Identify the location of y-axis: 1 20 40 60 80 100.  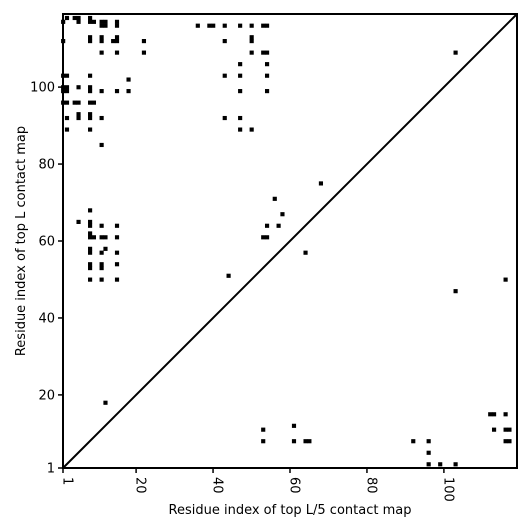
(46, 279).